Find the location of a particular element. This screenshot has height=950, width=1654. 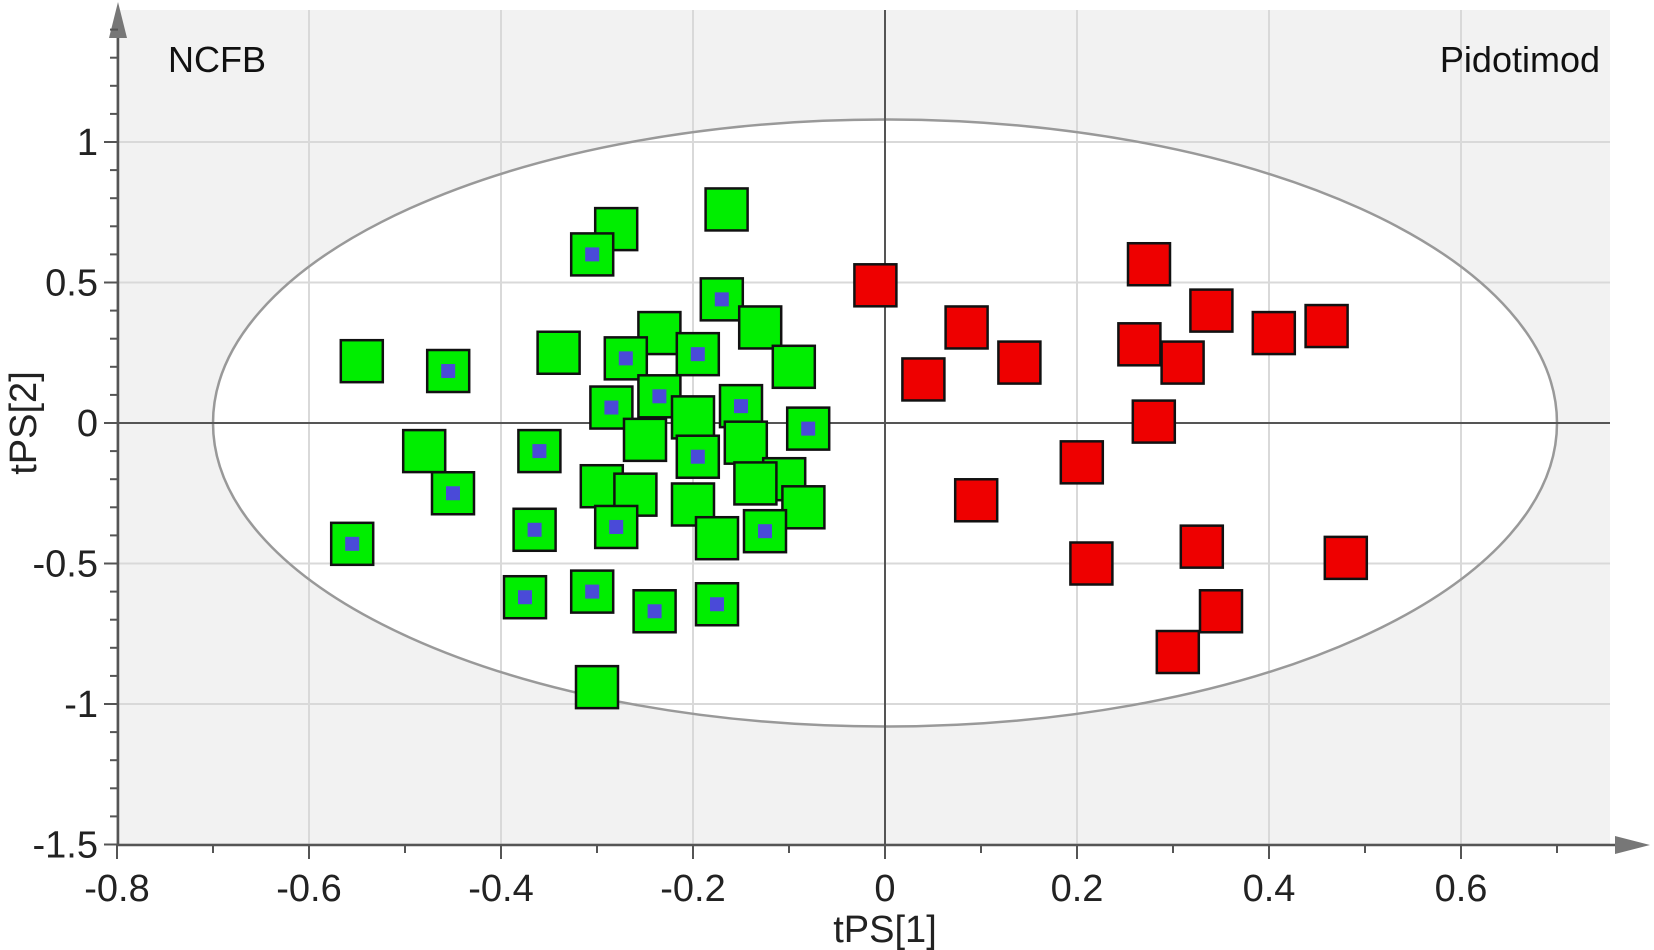

y-axis-title: tPS[2] is located at coordinates (24, 423).